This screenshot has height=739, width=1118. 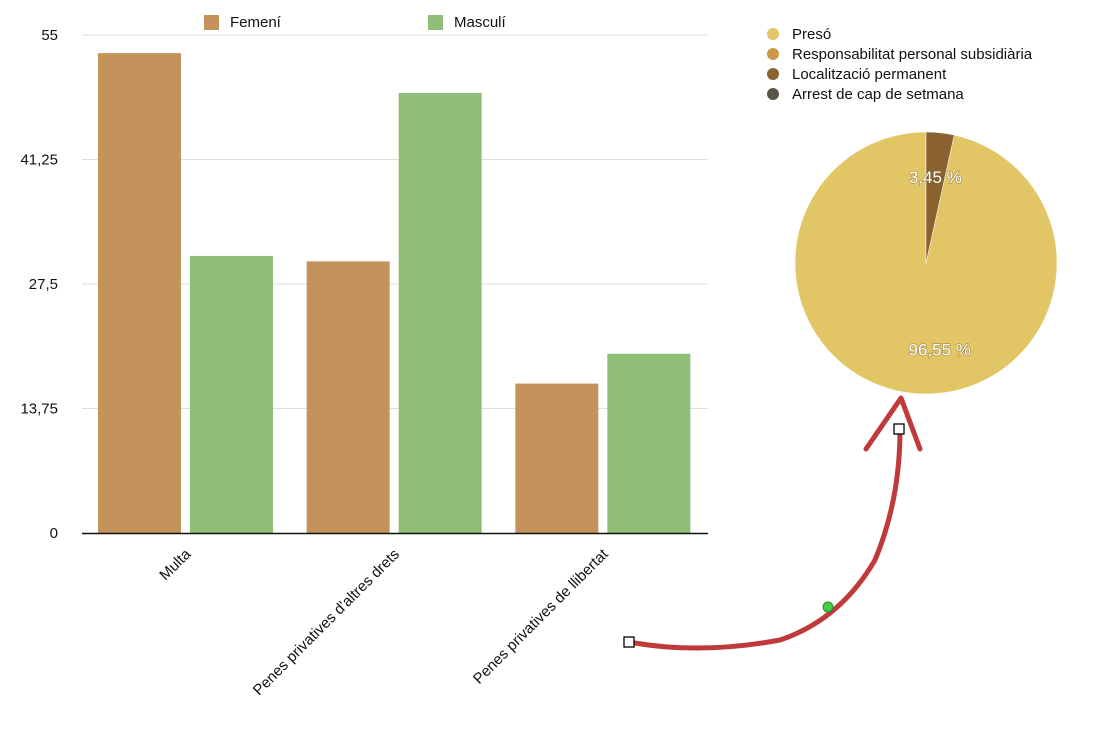 I want to click on arrow-control-handle, so click(x=828, y=607).